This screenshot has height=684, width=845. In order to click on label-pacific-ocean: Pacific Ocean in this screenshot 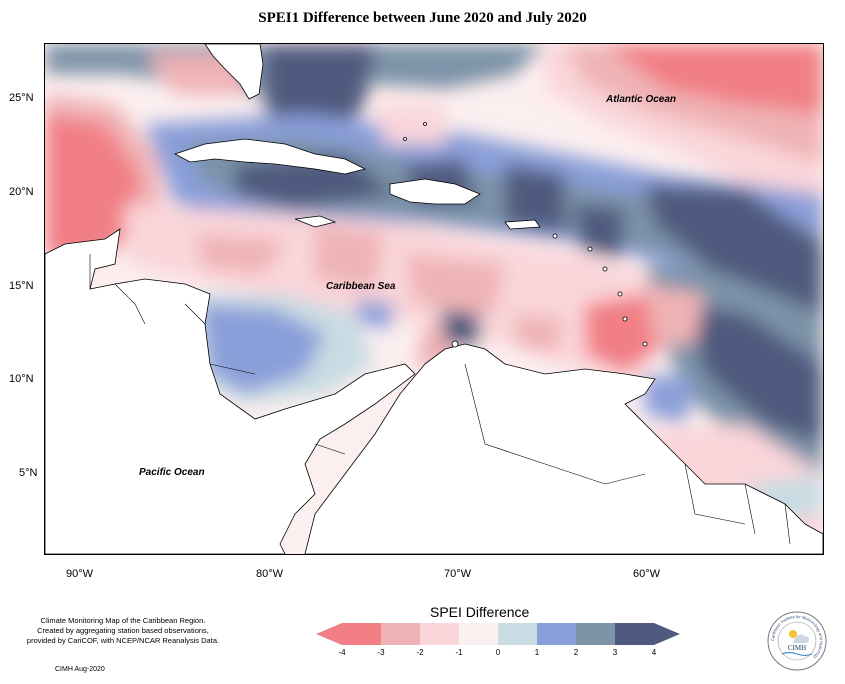, I will do `click(172, 472)`.